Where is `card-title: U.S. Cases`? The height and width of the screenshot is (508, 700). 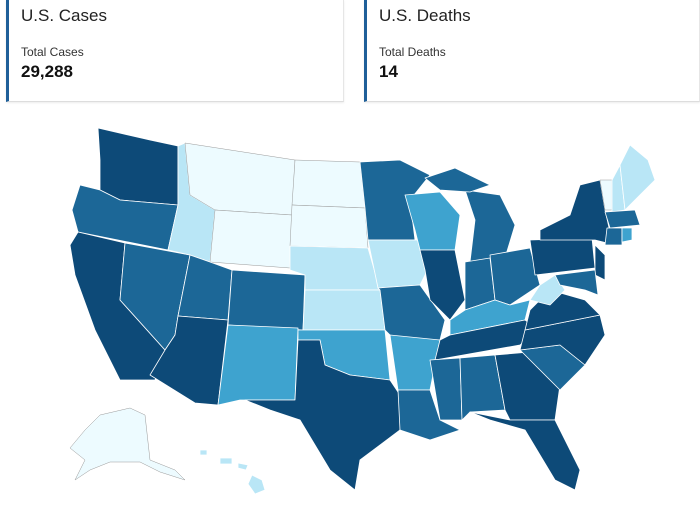 card-title: U.S. Cases is located at coordinates (64, 15).